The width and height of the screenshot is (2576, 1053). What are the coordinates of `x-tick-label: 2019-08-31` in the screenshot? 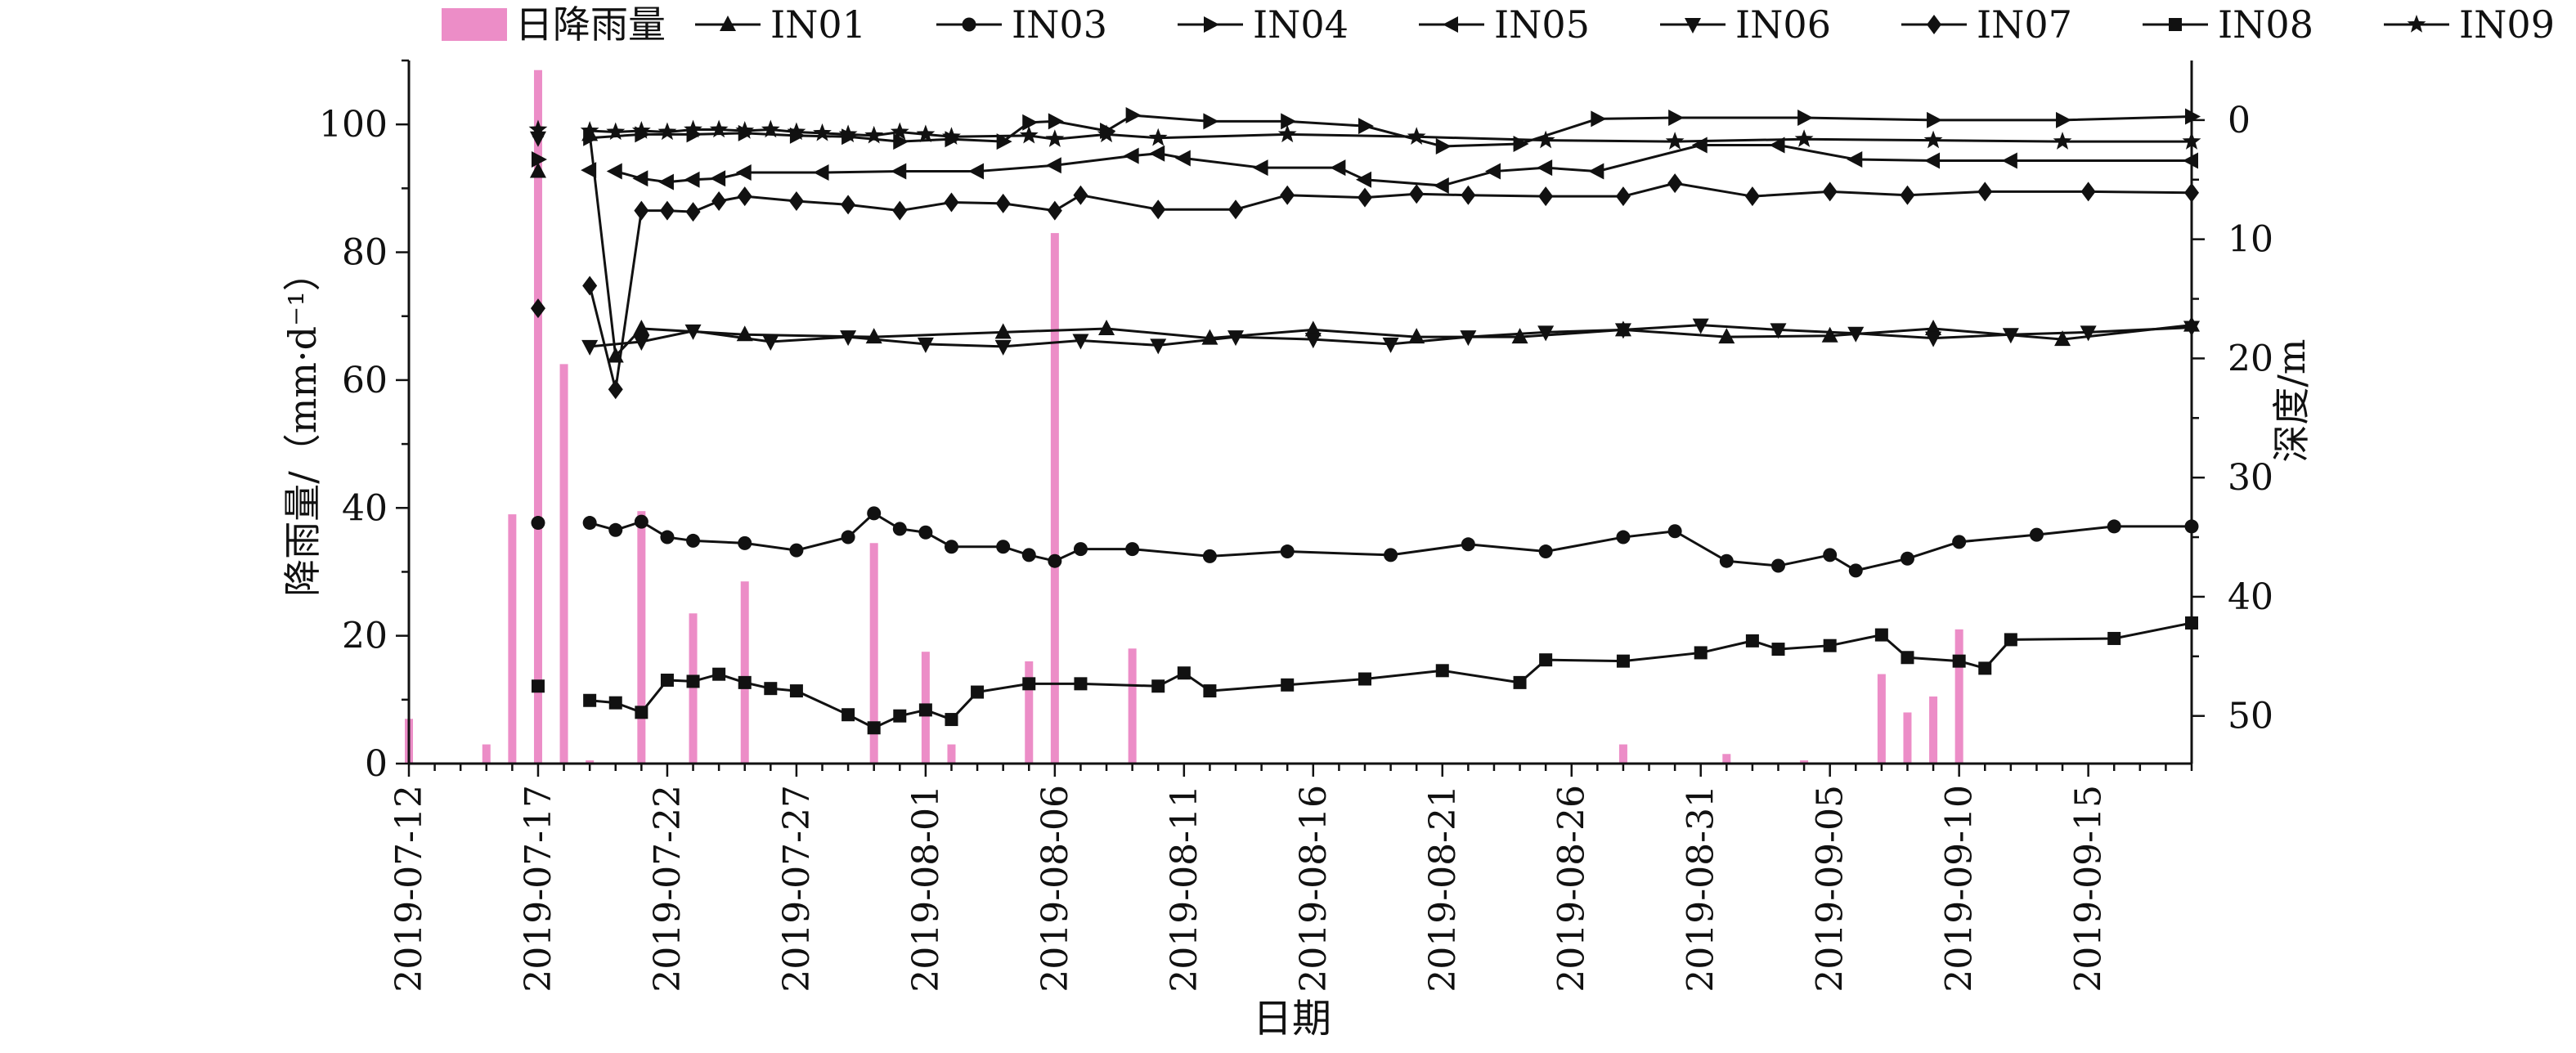 It's located at (1701, 889).